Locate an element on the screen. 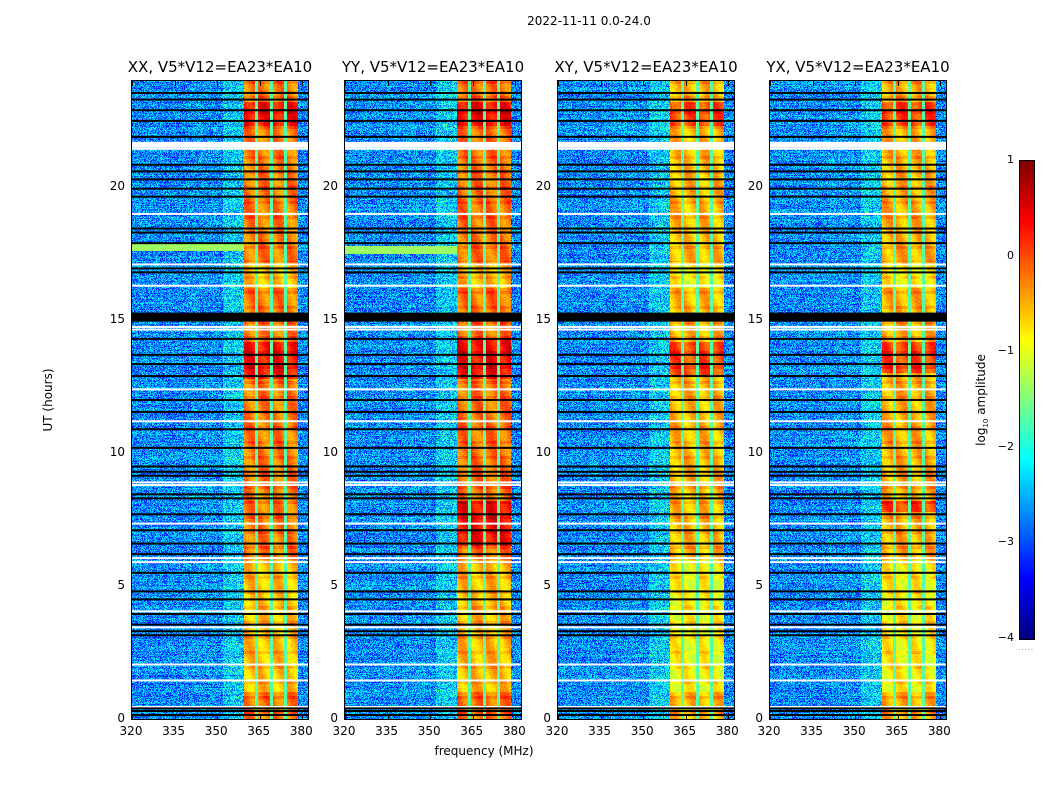 This screenshot has height=800, width=1050. panel-title: YX, V5*V12=EA23*EA10 is located at coordinates (858, 67).